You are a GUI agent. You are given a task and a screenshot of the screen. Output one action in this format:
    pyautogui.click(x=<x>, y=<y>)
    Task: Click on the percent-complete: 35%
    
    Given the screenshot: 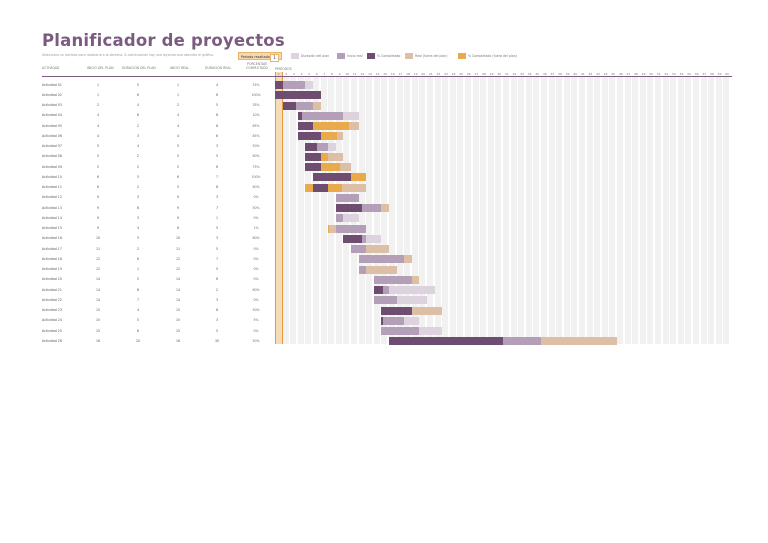 What is the action you would take?
    pyautogui.click(x=256, y=105)
    